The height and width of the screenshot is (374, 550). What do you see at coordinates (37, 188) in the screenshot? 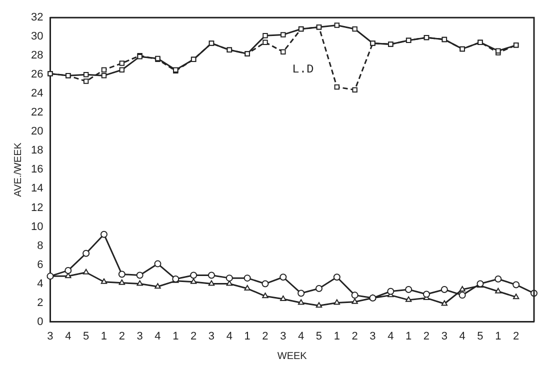
I see `y-tick-label: 14` at bounding box center [37, 188].